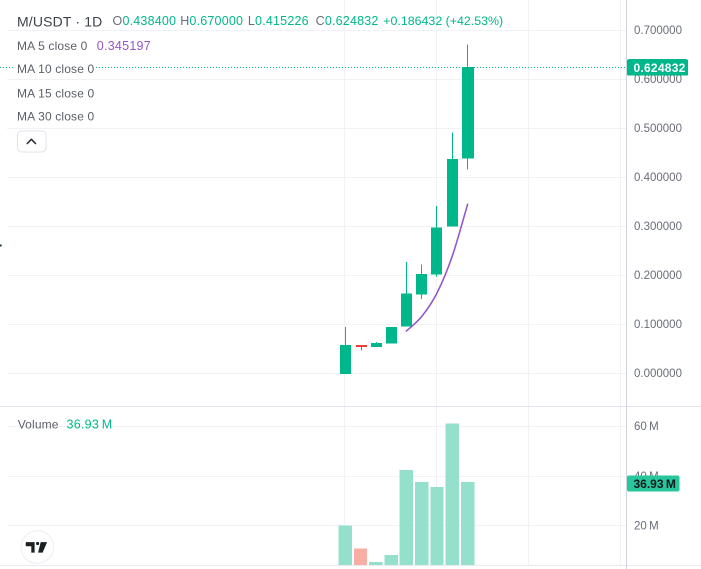  Describe the element at coordinates (56, 116) in the screenshot. I see `svg-text: MA 30 close 0` at that location.